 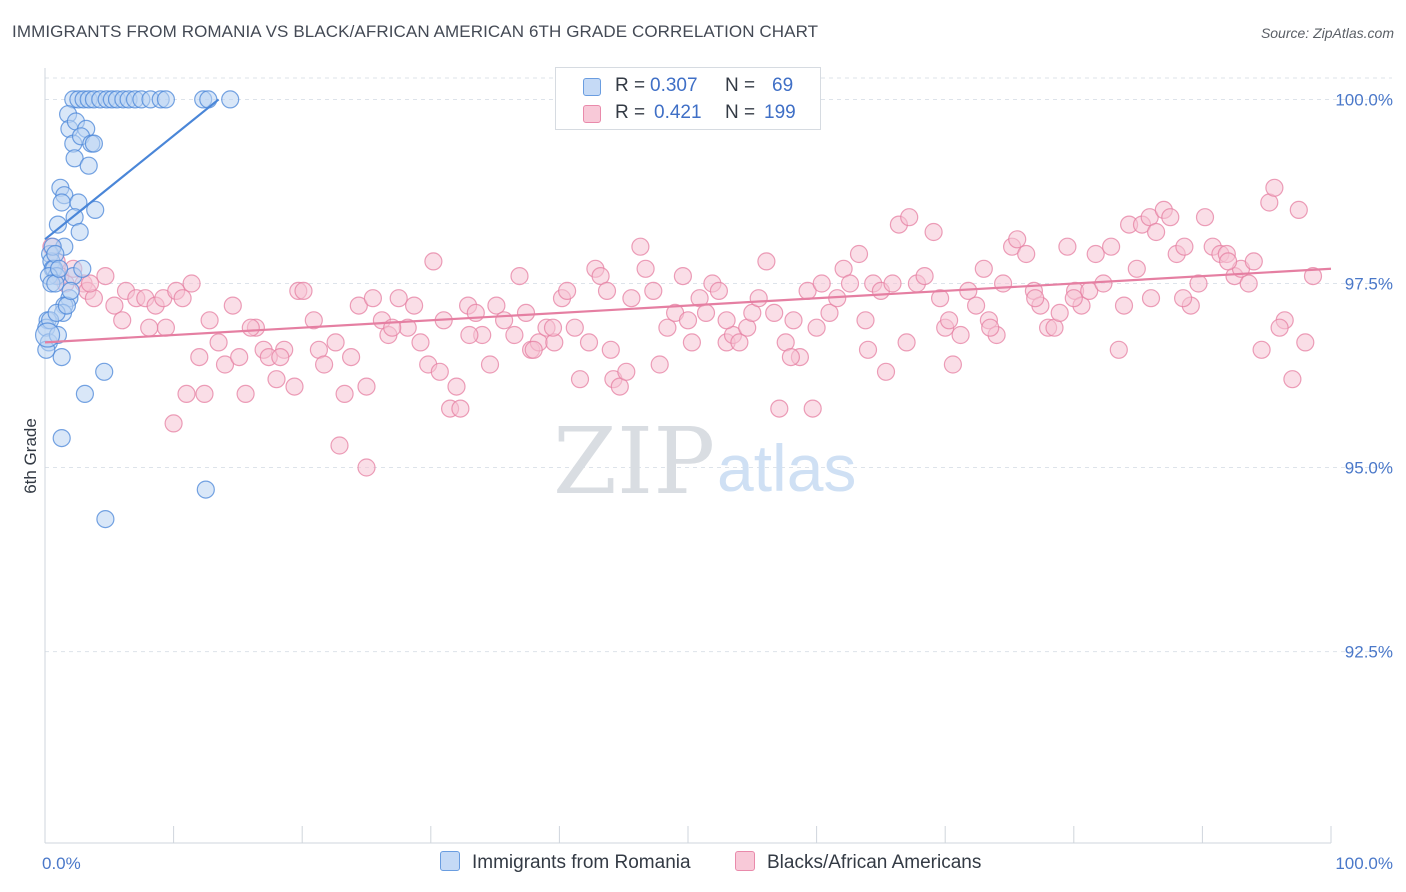 What do you see at coordinates (1369, 468) in the screenshot?
I see `y-tick-label: 95.0%` at bounding box center [1369, 468].